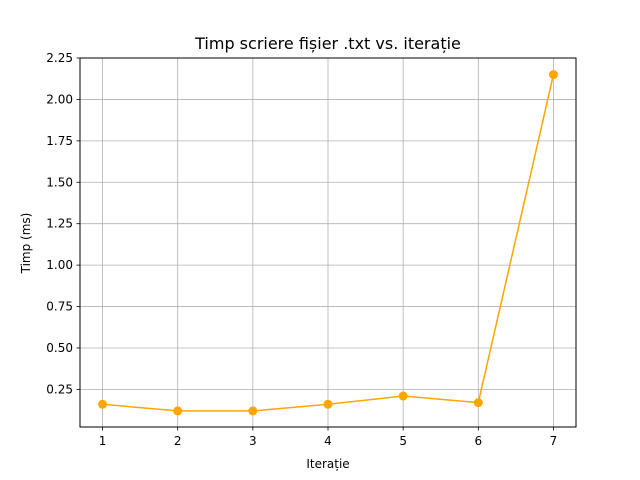  What do you see at coordinates (59, 307) in the screenshot?
I see `y-tick-label: 0.75` at bounding box center [59, 307].